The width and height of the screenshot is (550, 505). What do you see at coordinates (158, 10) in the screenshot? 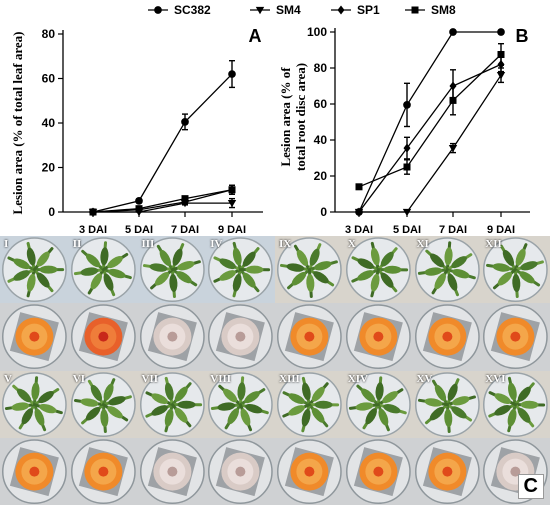
I see `legend-marker-SC382` at bounding box center [158, 10].